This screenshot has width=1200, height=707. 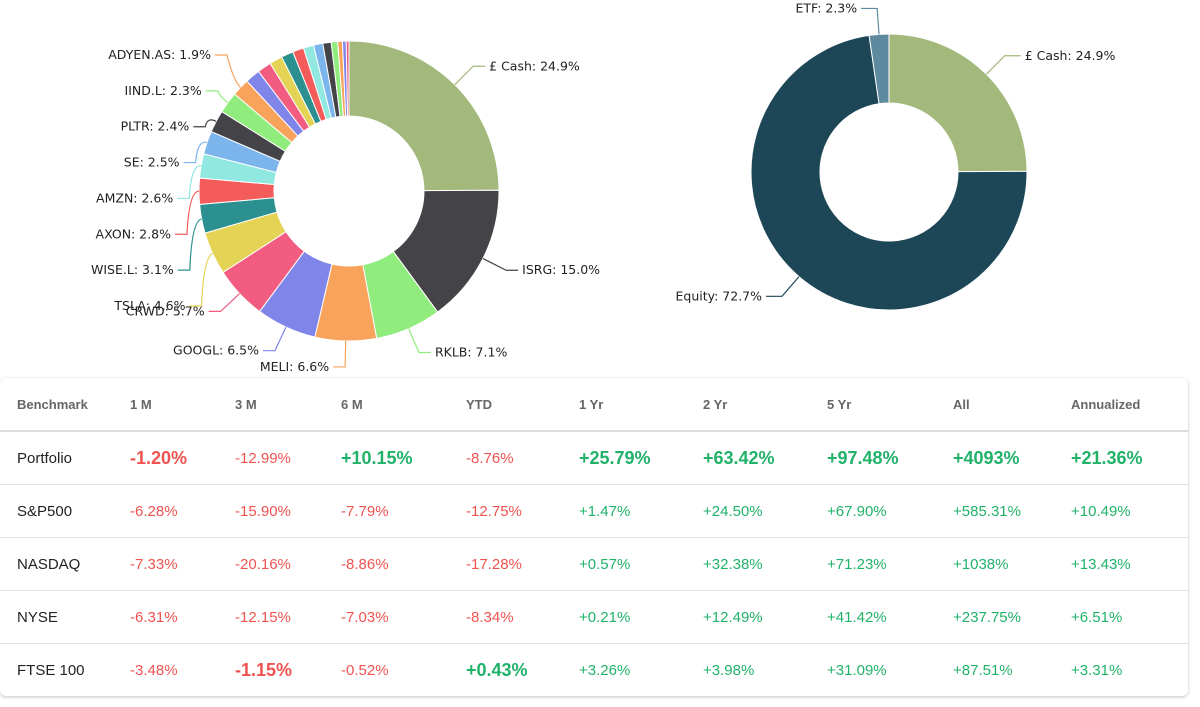 I want to click on cell-1-yr: +25.79%, so click(x=624, y=458).